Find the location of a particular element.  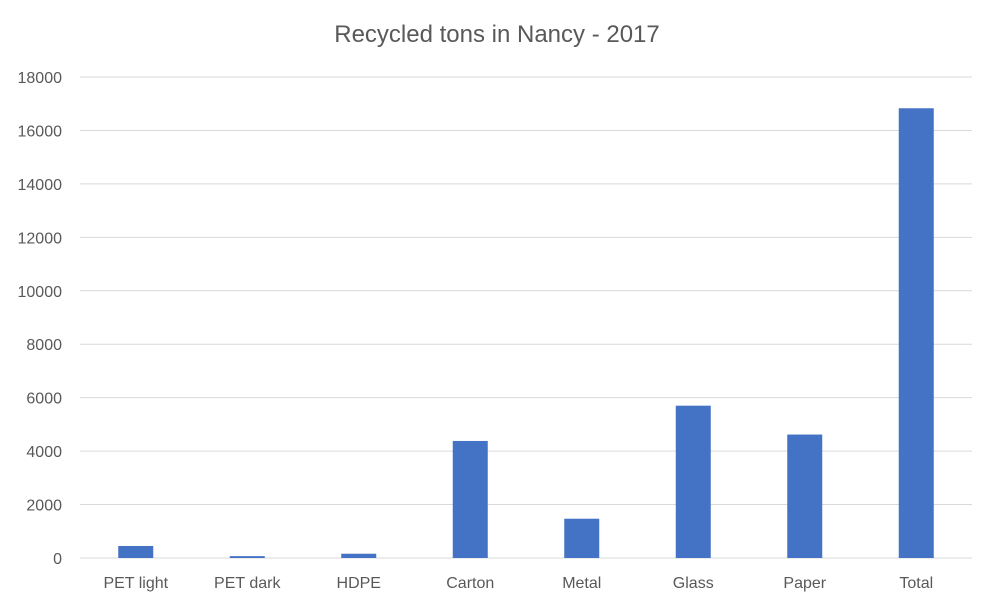

bar-metal is located at coordinates (582, 538).